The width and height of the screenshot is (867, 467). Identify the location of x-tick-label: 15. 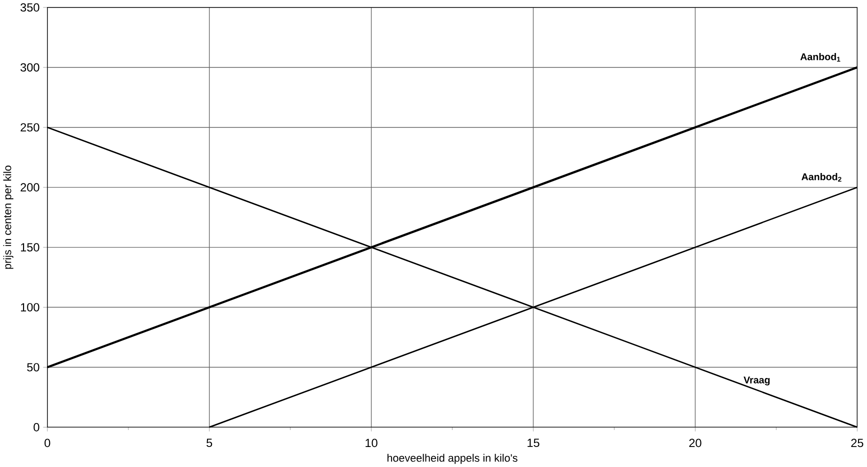
(534, 442).